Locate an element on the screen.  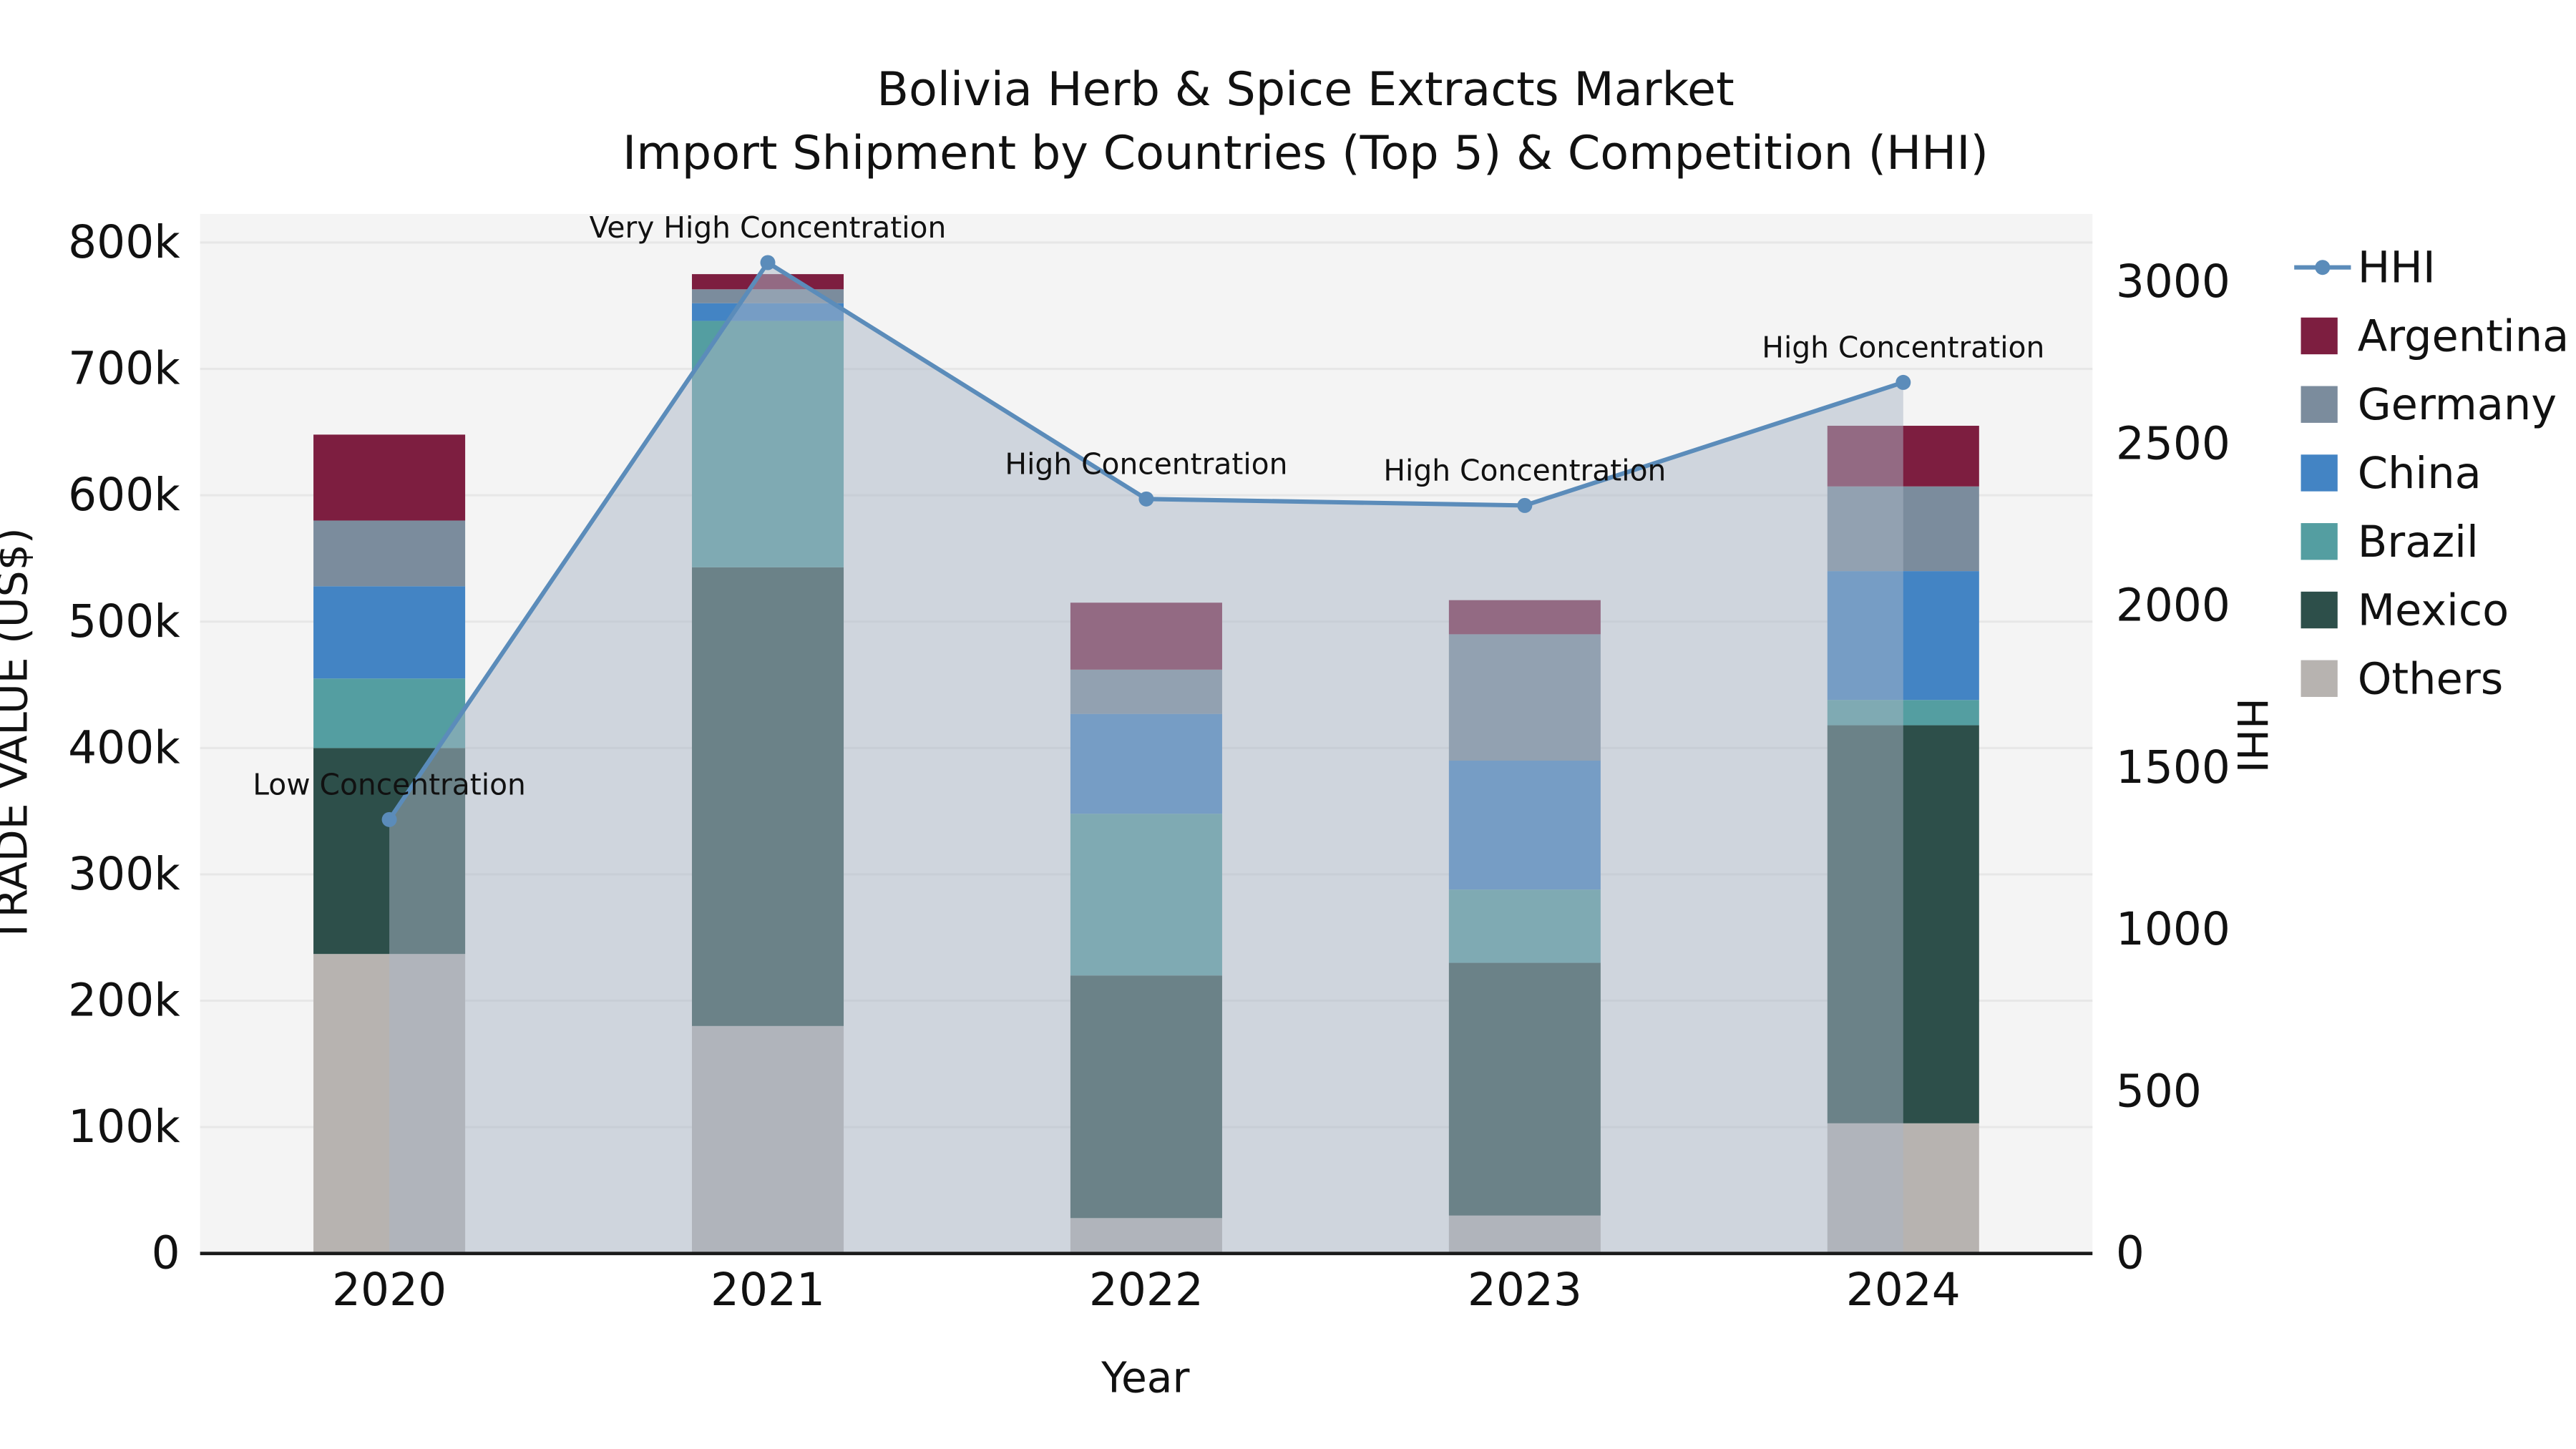
right-tick-label-2000: 2000 is located at coordinates (2173, 606).